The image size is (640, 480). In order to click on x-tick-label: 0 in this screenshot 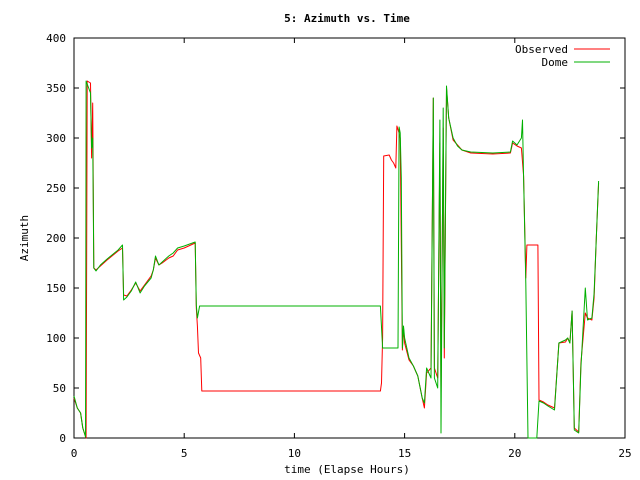, I will do `click(74, 453)`.